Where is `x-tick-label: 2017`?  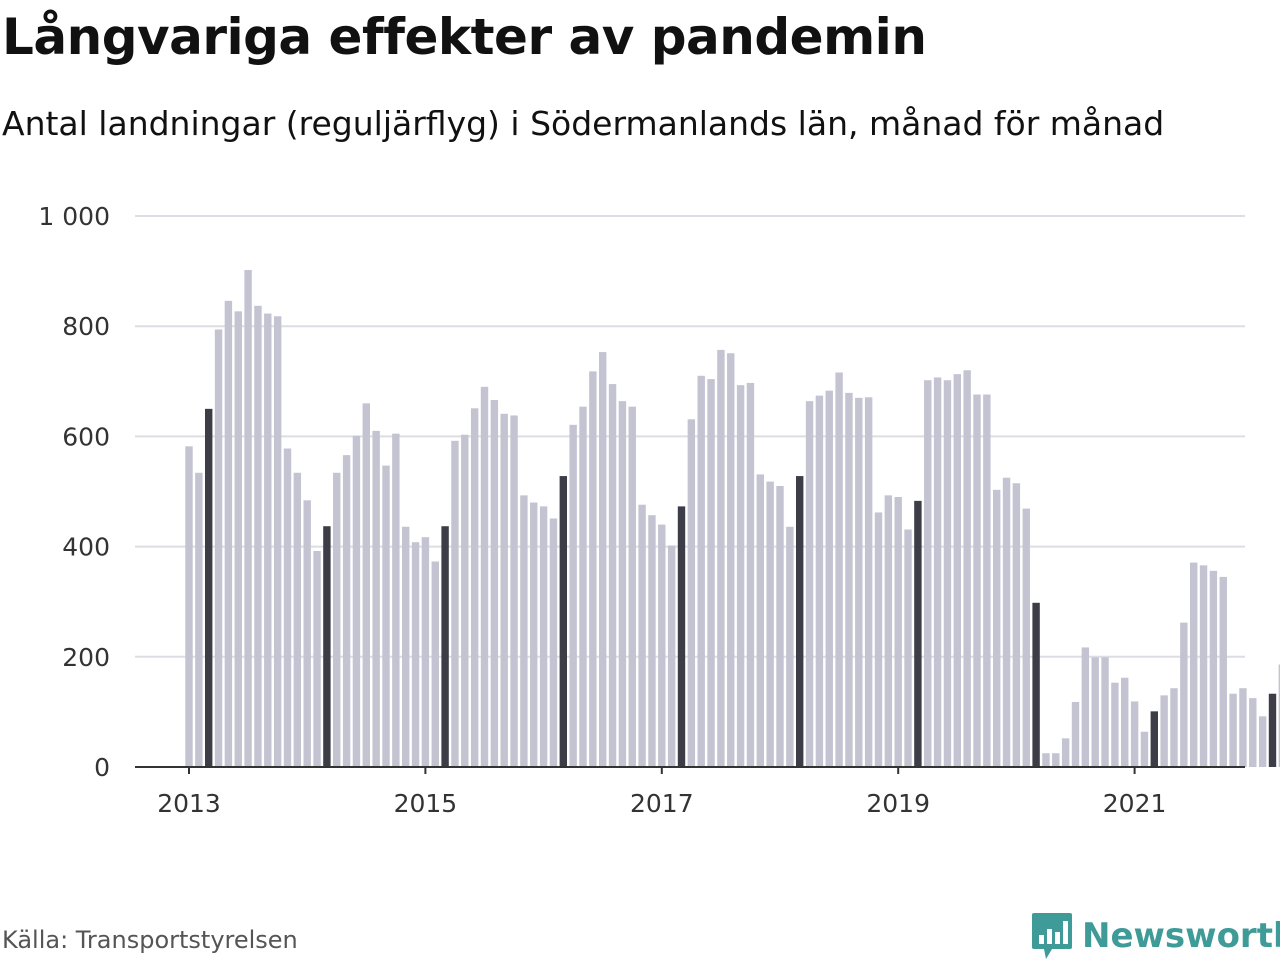
x-tick-label: 2017 is located at coordinates (662, 803).